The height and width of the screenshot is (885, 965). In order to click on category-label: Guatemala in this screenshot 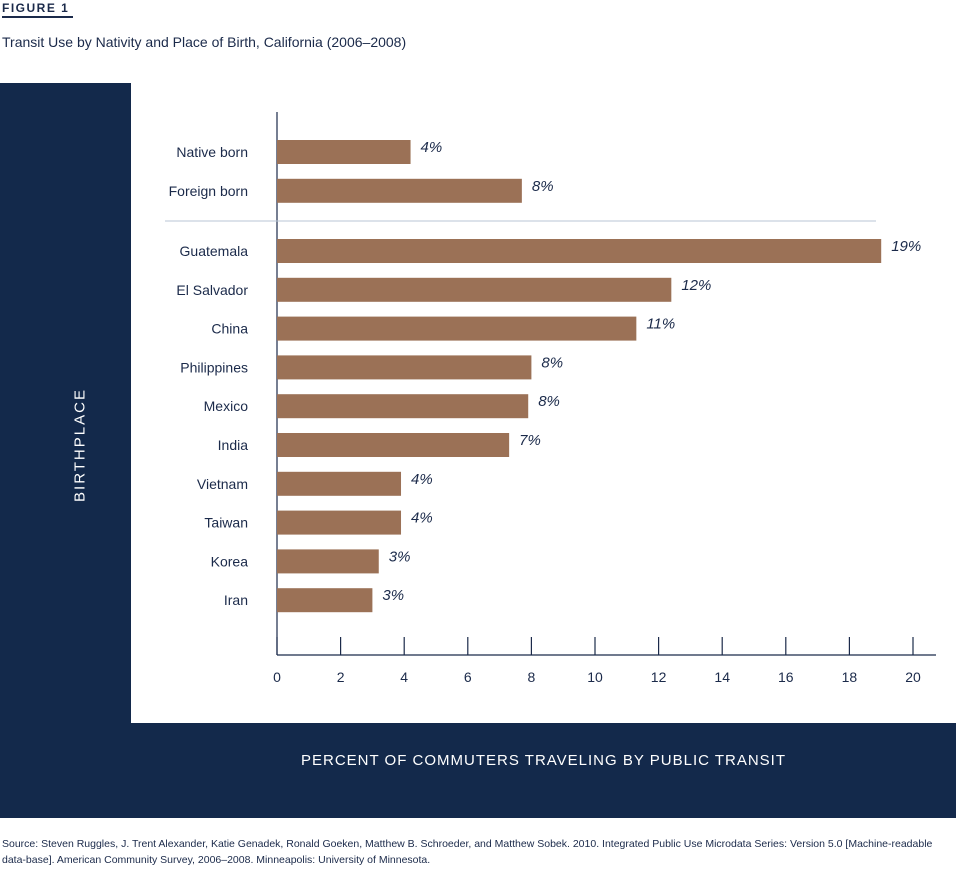, I will do `click(214, 251)`.